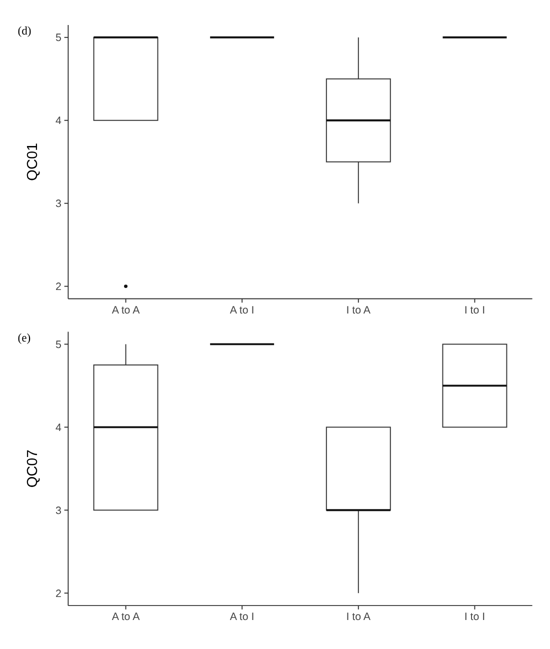  I want to click on chart-title: (d), so click(25, 31).